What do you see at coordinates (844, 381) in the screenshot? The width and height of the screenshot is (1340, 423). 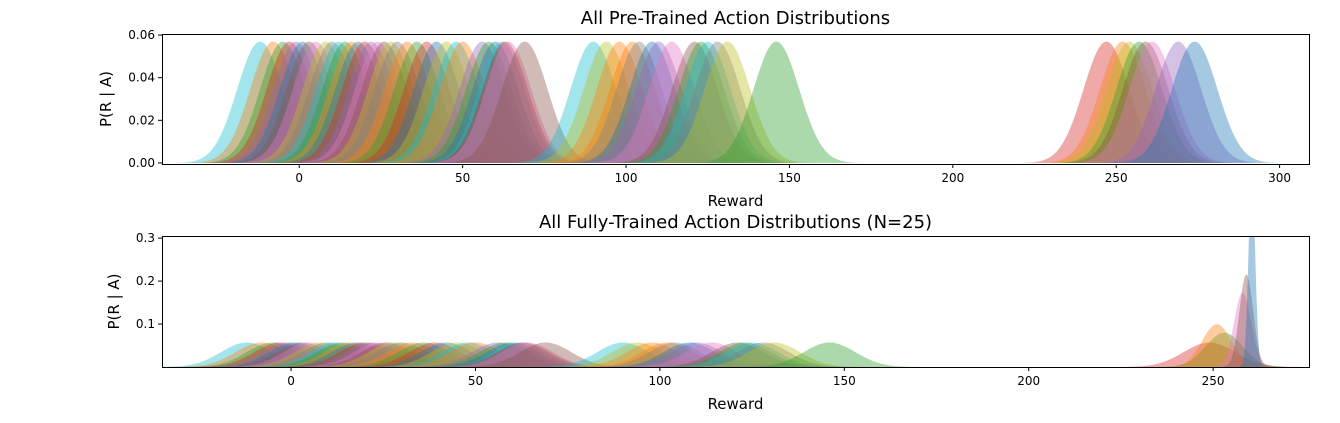 I see `fulltrained-x-tick-label: 150` at bounding box center [844, 381].